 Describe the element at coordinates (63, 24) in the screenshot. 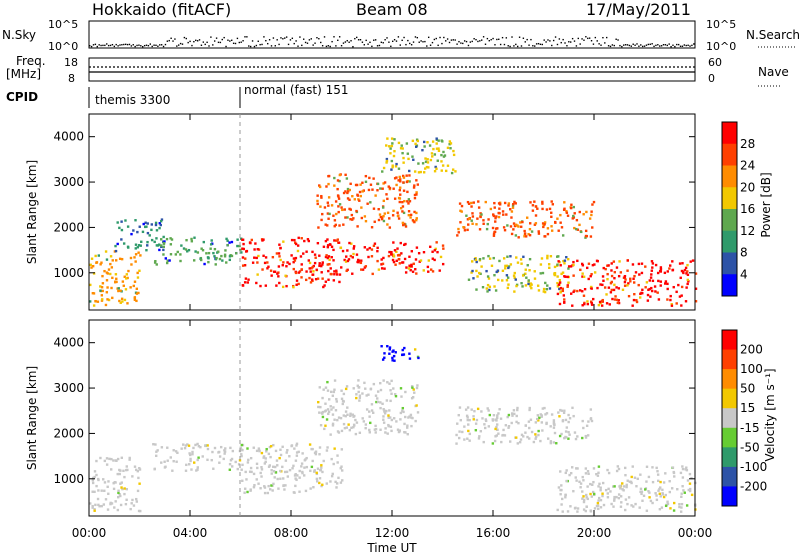

I see `nsky-tick-top: 10^5` at that location.